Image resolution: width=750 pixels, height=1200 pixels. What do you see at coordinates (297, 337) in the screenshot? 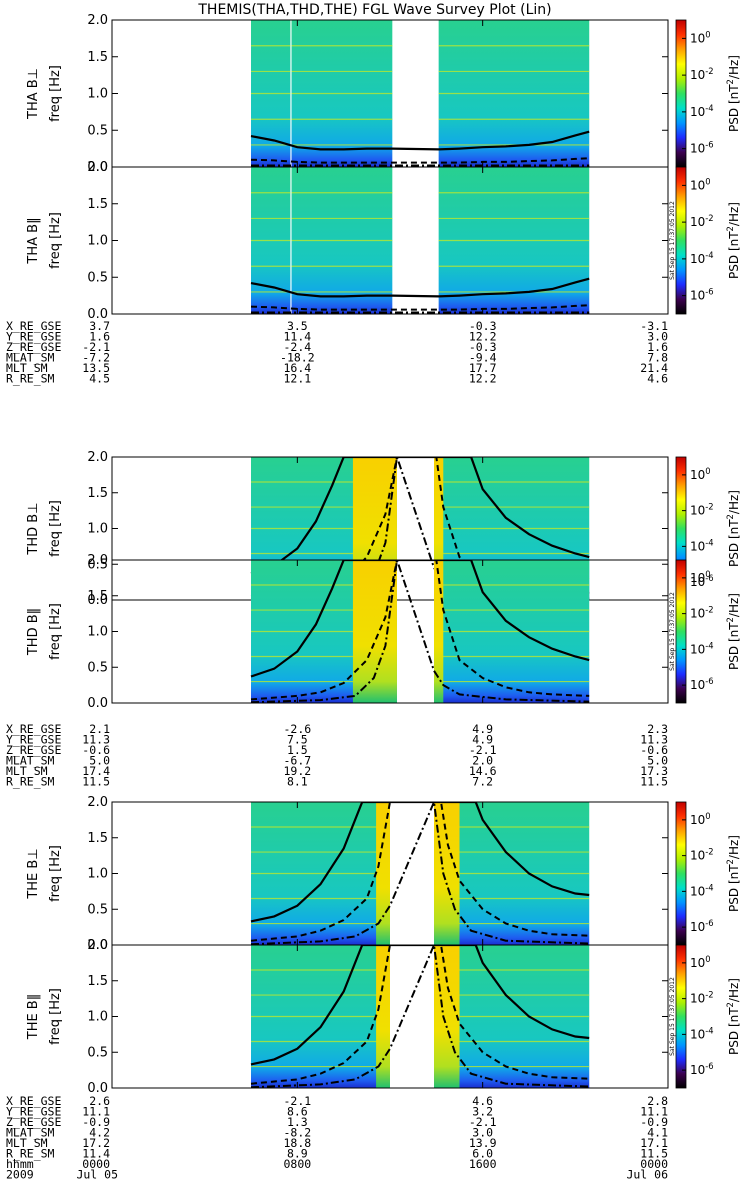
I see `ephemeris-value: 11.4` at bounding box center [297, 337].